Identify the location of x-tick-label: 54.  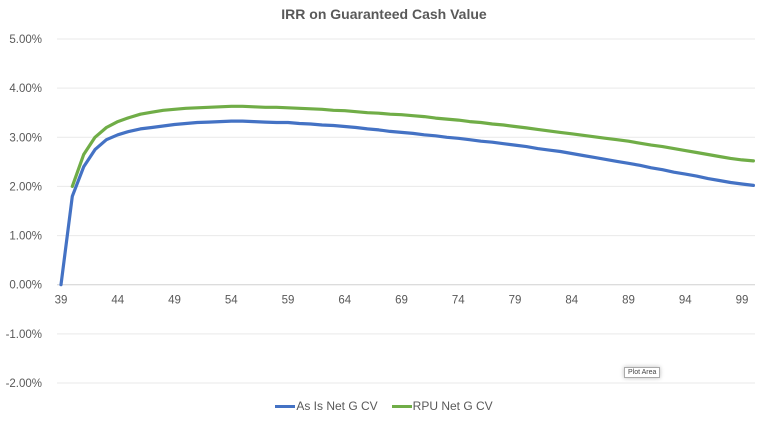
(231, 301).